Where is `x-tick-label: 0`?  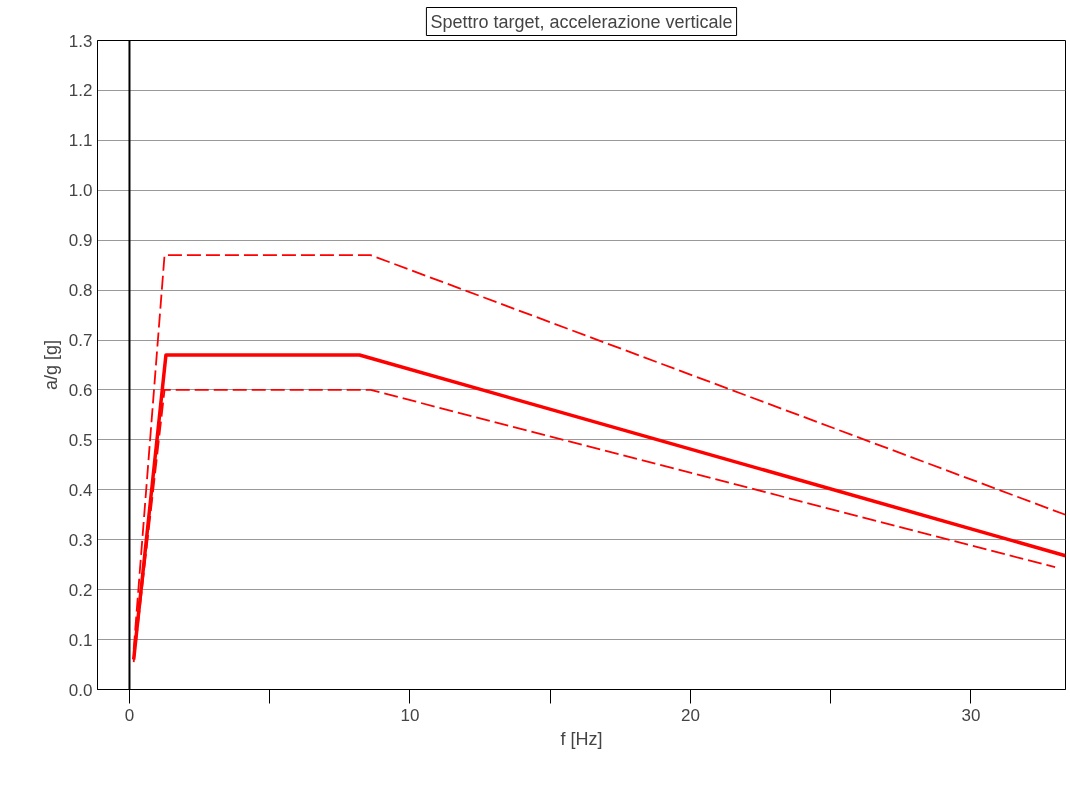 x-tick-label: 0 is located at coordinates (129, 715).